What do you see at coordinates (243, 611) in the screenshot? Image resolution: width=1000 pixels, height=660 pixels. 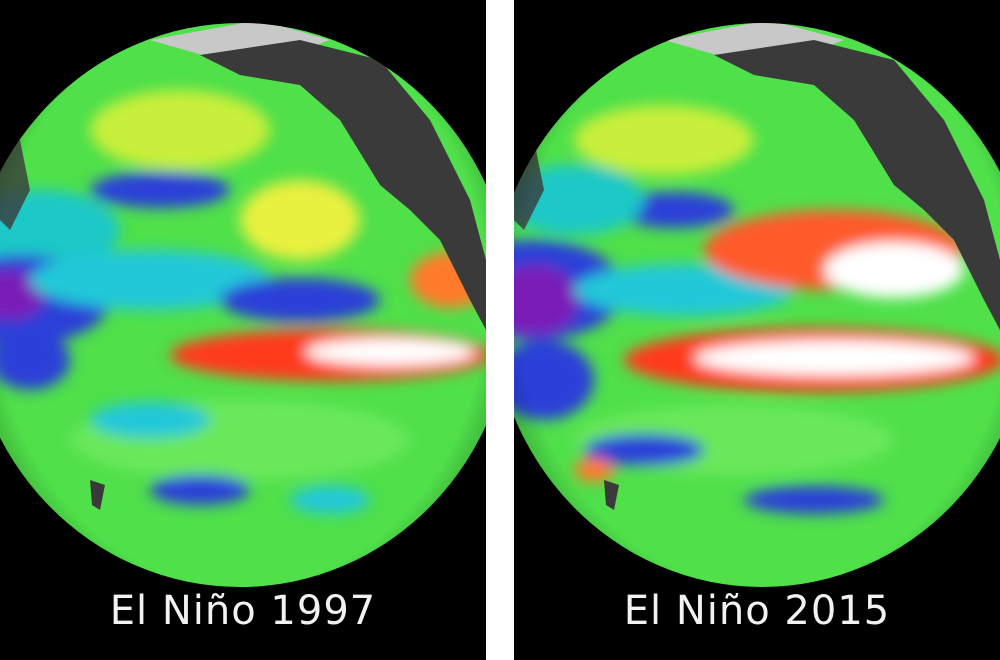 I see `map-caption-1997: El Niño 1997` at bounding box center [243, 611].